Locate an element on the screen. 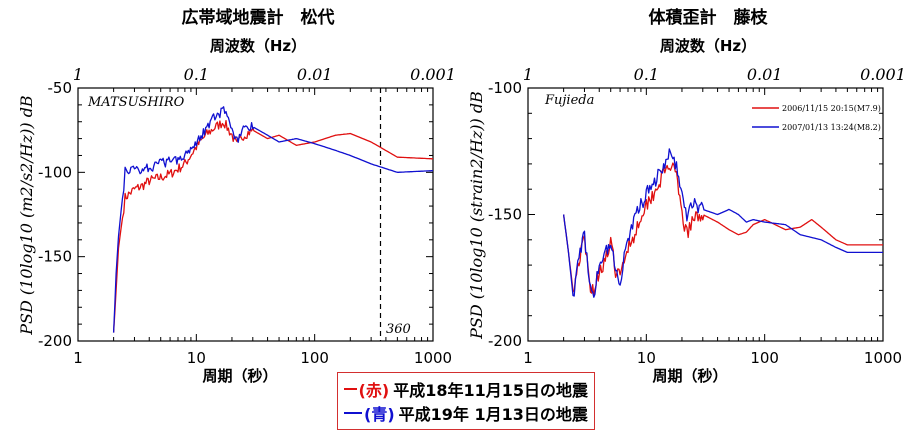 This screenshot has width=919, height=440. bottom-legend: (赤) 平成18年11月15日の地震 (青) 平成19年 1月13日の地震 is located at coordinates (466, 401).